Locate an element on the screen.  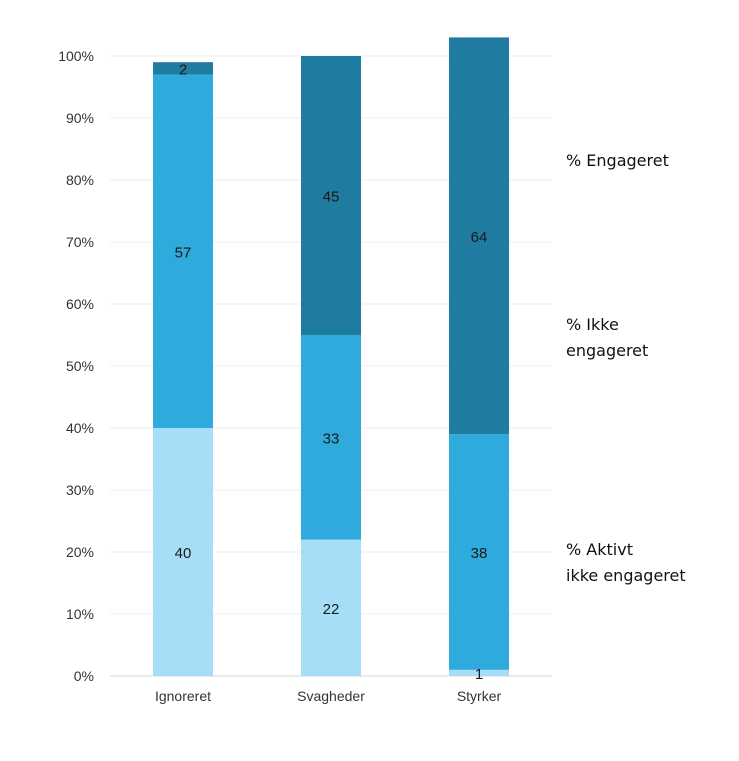
data-label: 1 is located at coordinates (479, 674).